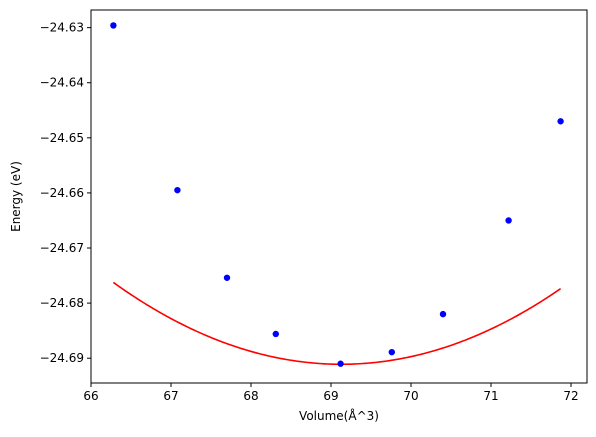  Describe the element at coordinates (570, 396) in the screenshot. I see `x-tick-label: 72` at that location.